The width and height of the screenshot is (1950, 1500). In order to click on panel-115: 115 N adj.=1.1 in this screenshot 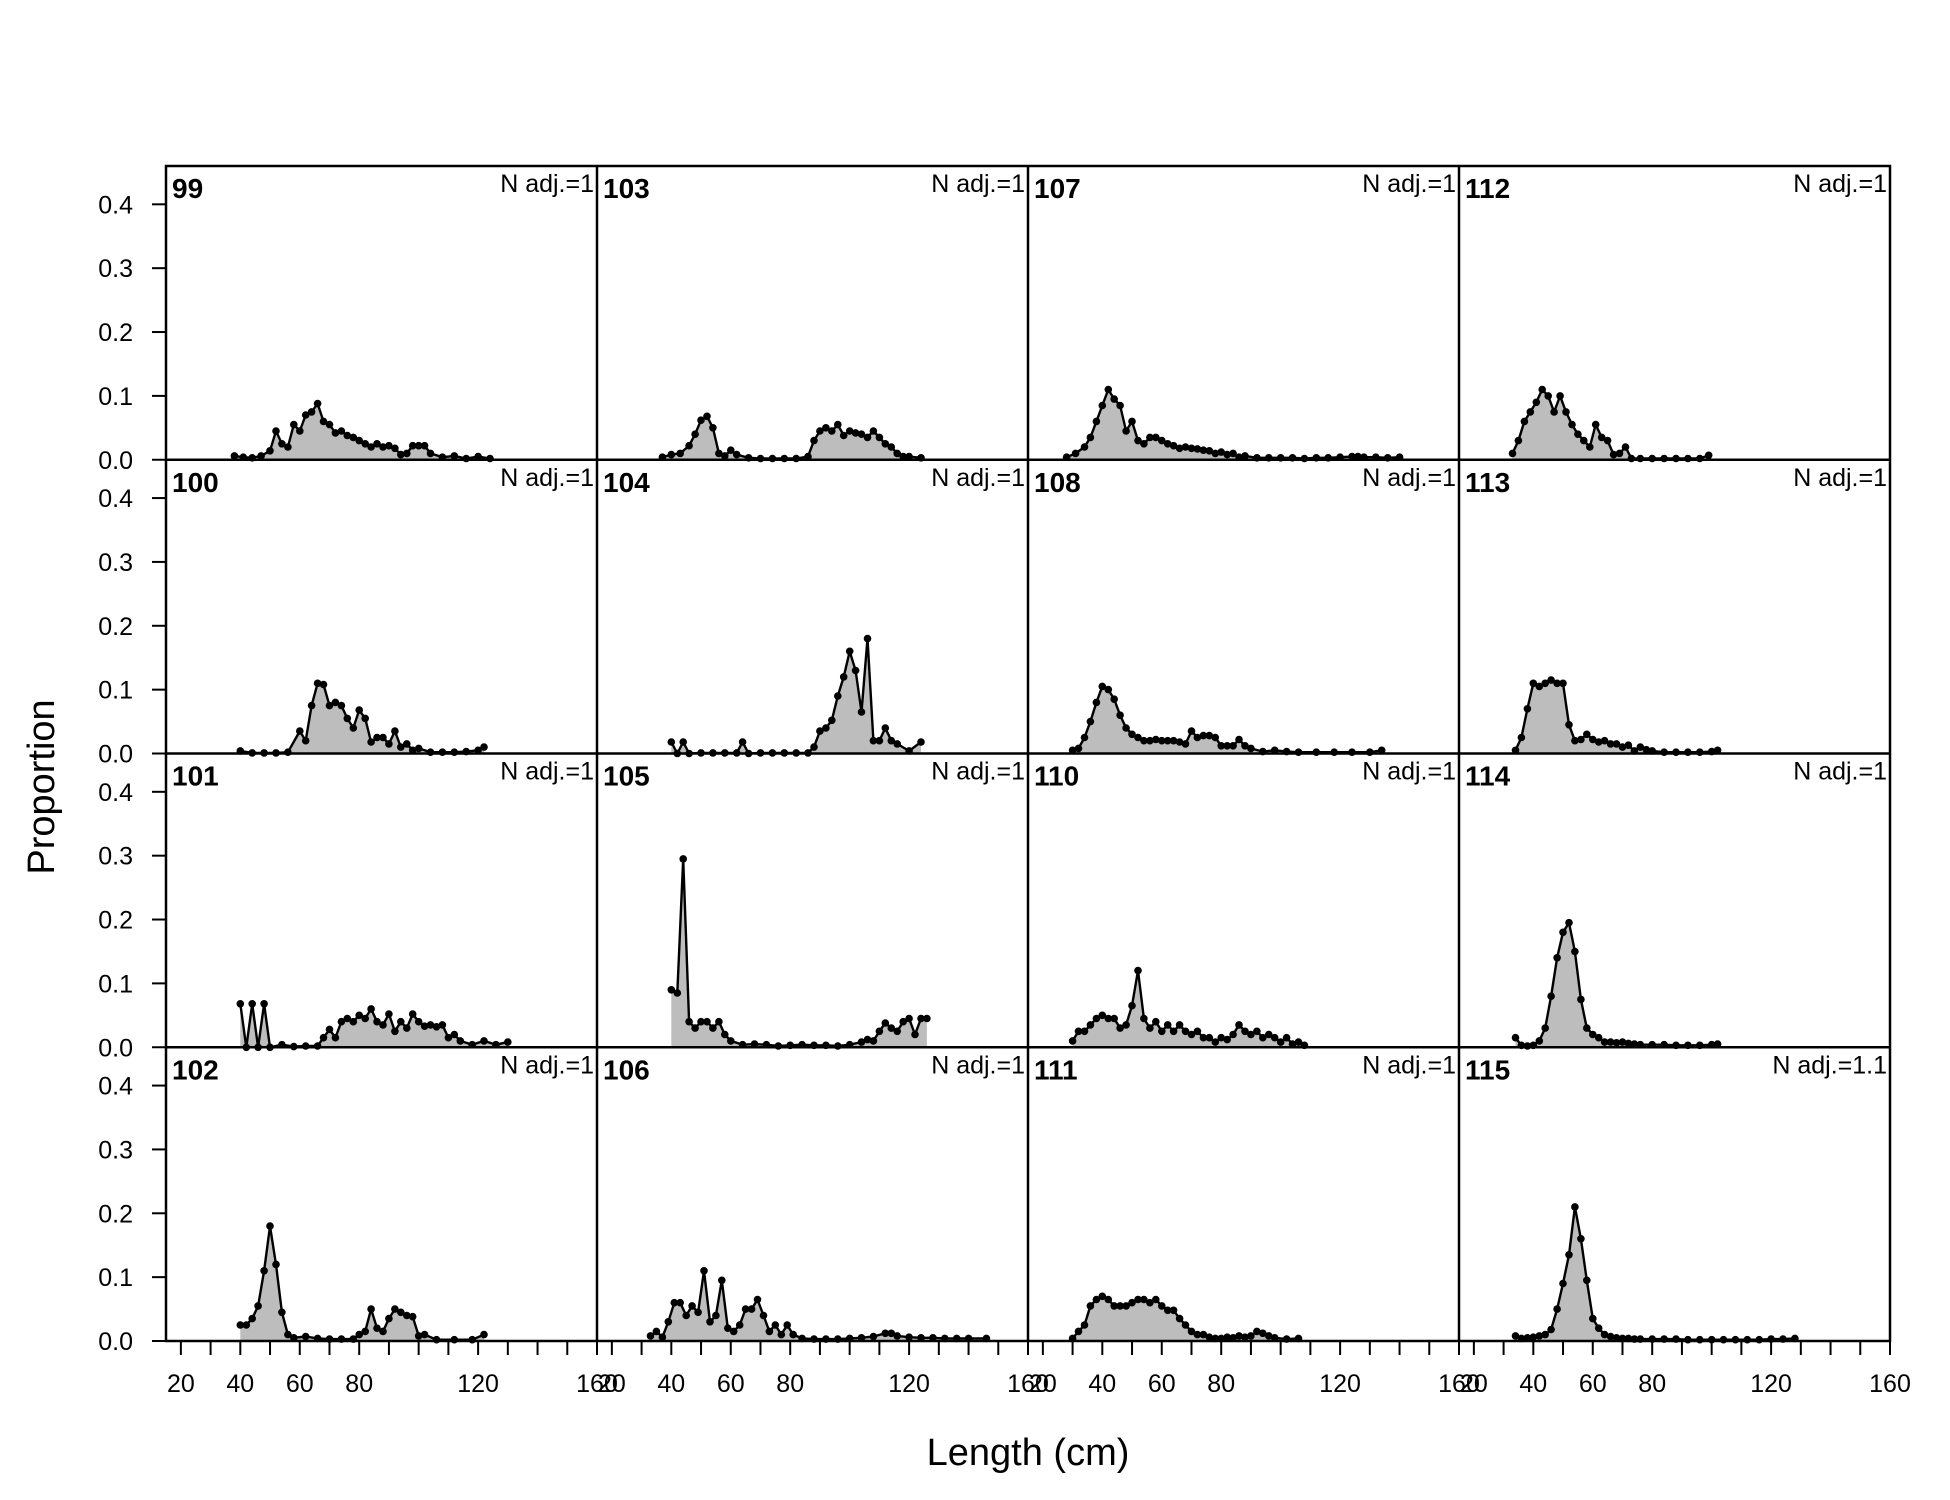, I will do `click(1676, 1197)`.